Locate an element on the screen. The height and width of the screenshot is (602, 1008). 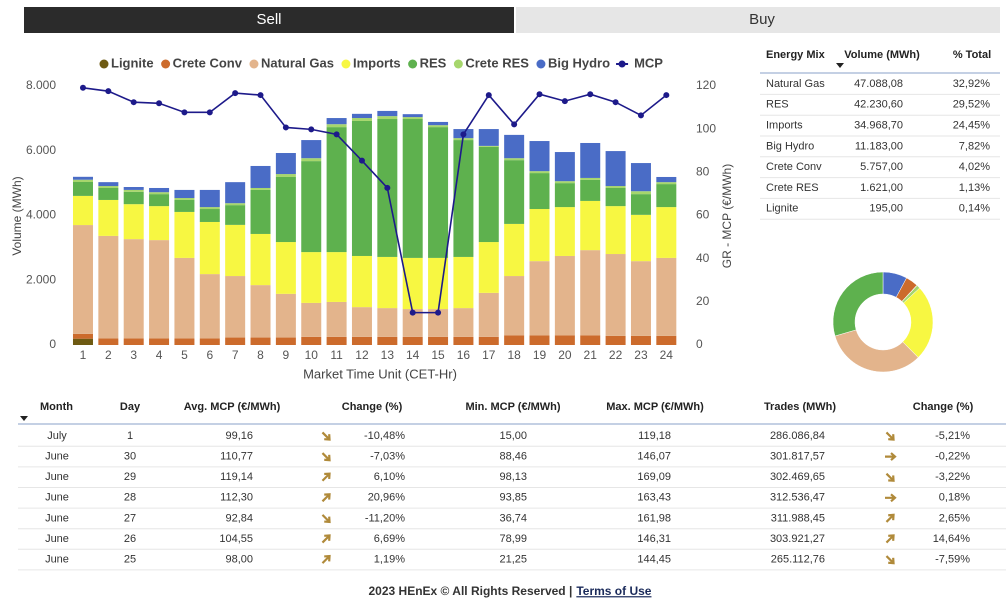
table-cell: 21,25 is located at coordinates (513, 560).